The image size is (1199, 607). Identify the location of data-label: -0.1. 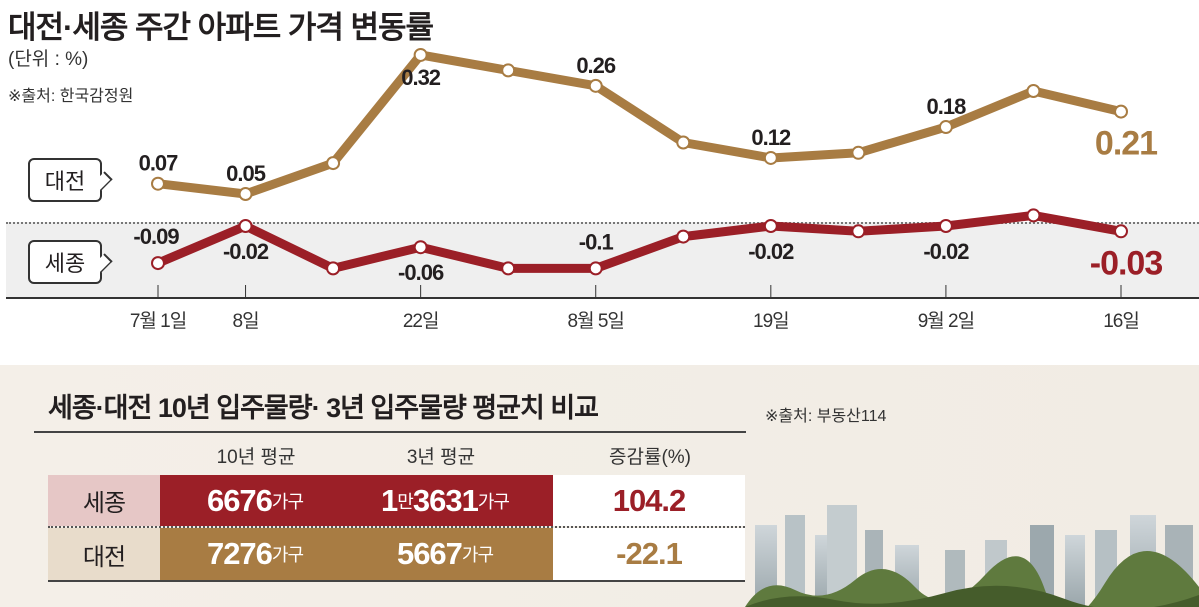
(596, 241).